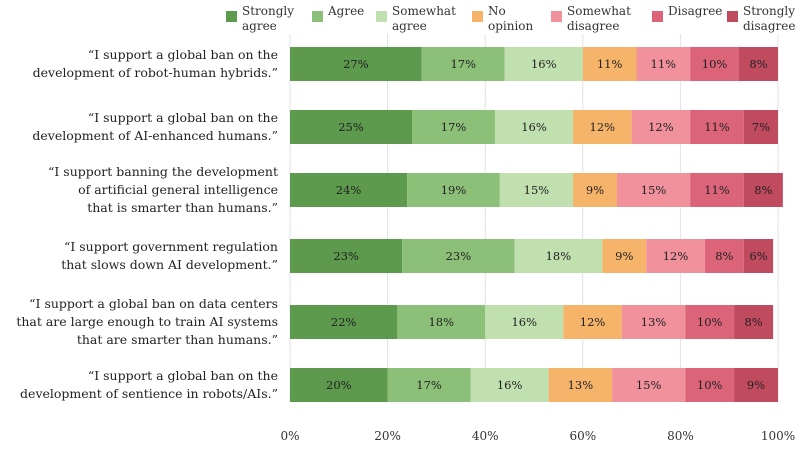  I want to click on question-label: development of sentience in robots/AIs.”, so click(149, 393).